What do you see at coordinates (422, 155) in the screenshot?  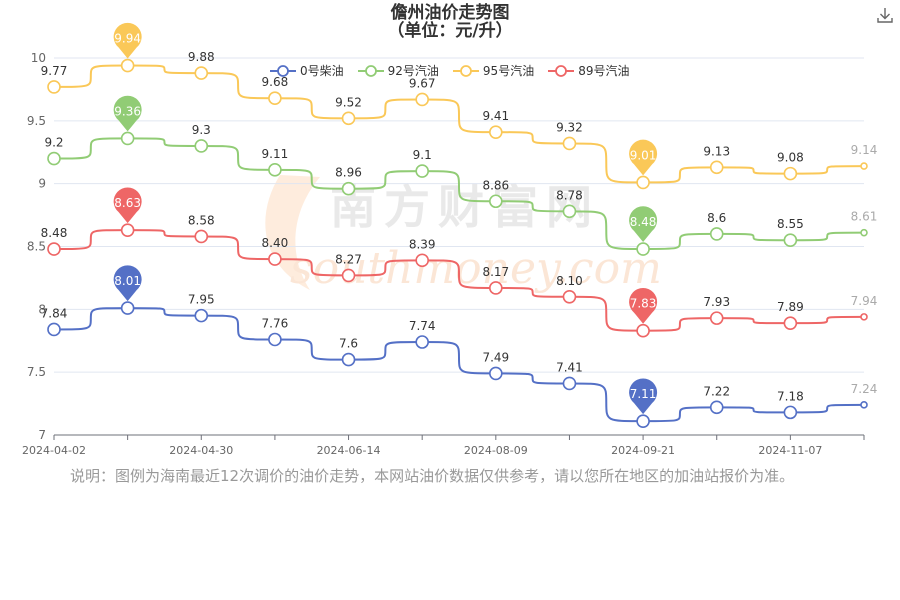 I see `data-label: 9.1` at bounding box center [422, 155].